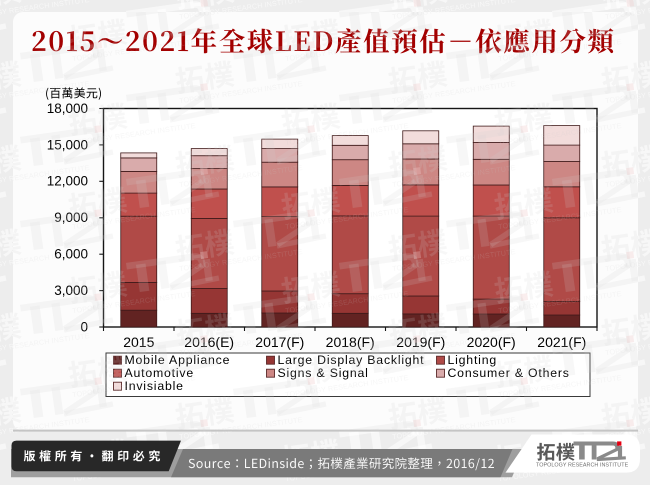 Image resolution: width=650 pixels, height=490 pixels. What do you see at coordinates (67, 108) in the screenshot?
I see `svg-text: 18,000` at bounding box center [67, 108].